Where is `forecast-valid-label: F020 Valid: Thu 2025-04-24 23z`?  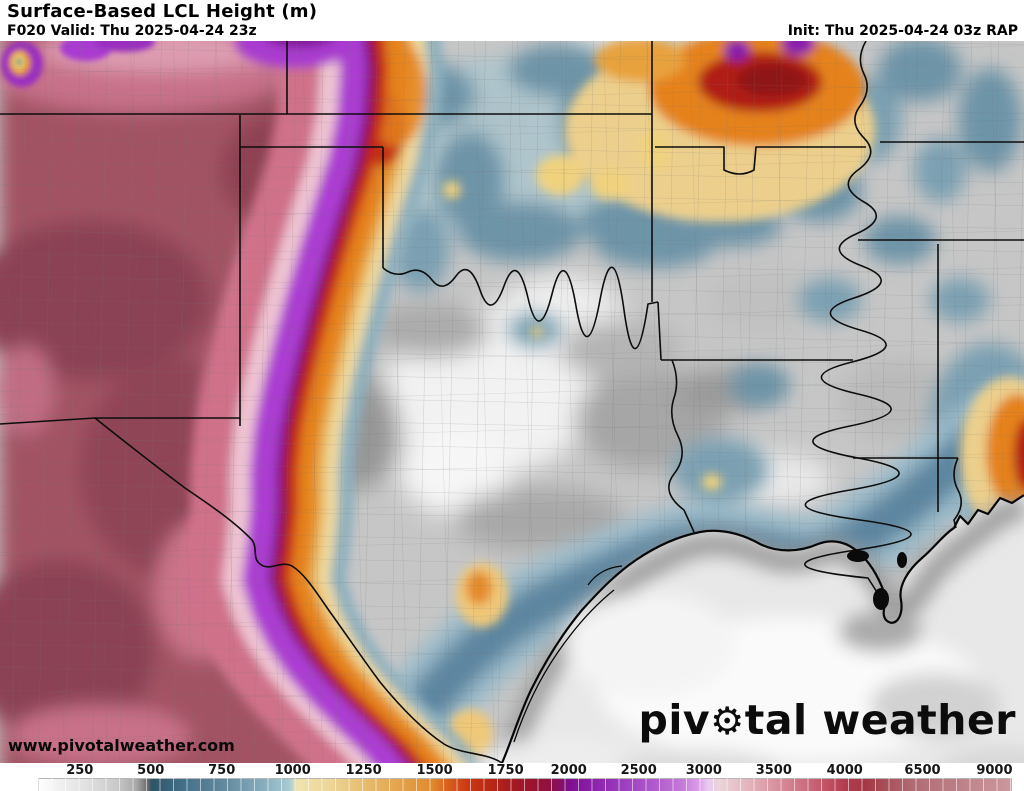 forecast-valid-label: F020 Valid: Thu 2025-04-24 23z is located at coordinates (132, 31).